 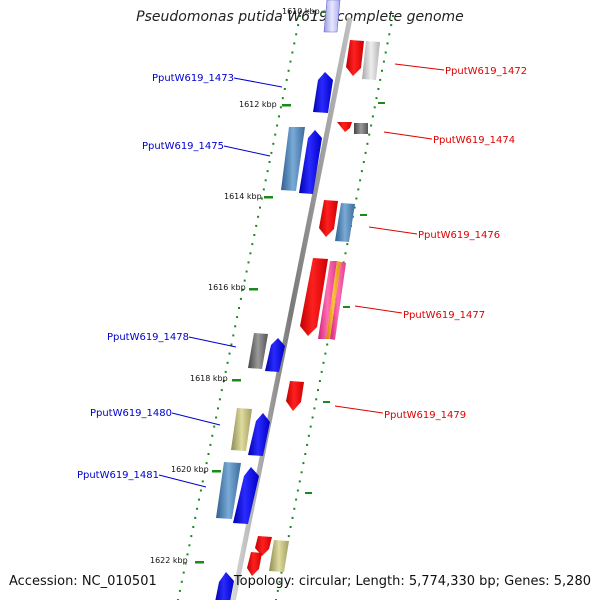 I want to click on gene-label-1477: PputW619_1477, so click(x=444, y=315).